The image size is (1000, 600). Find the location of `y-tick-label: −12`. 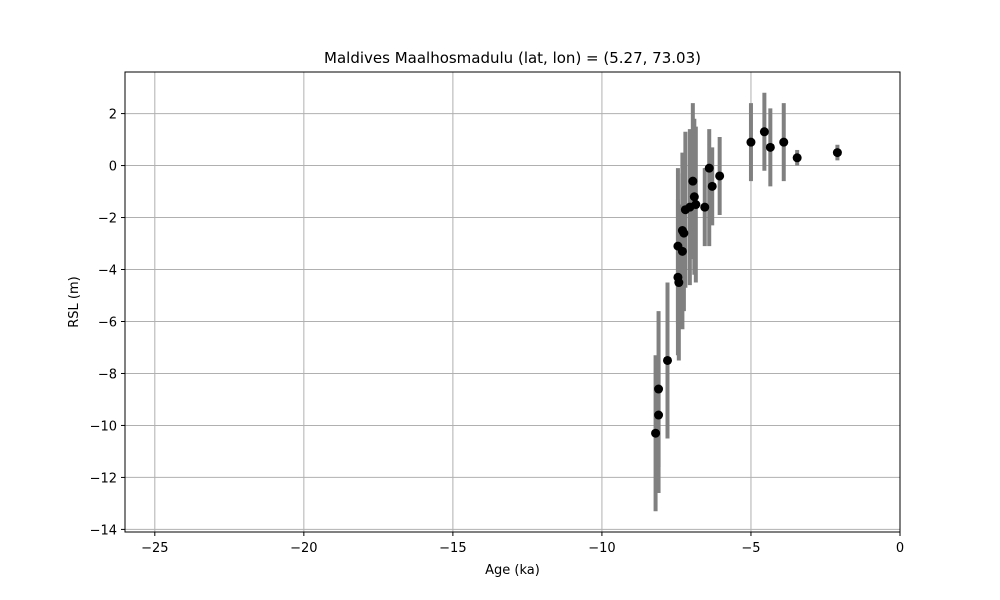

y-tick-label: −12 is located at coordinates (103, 478).